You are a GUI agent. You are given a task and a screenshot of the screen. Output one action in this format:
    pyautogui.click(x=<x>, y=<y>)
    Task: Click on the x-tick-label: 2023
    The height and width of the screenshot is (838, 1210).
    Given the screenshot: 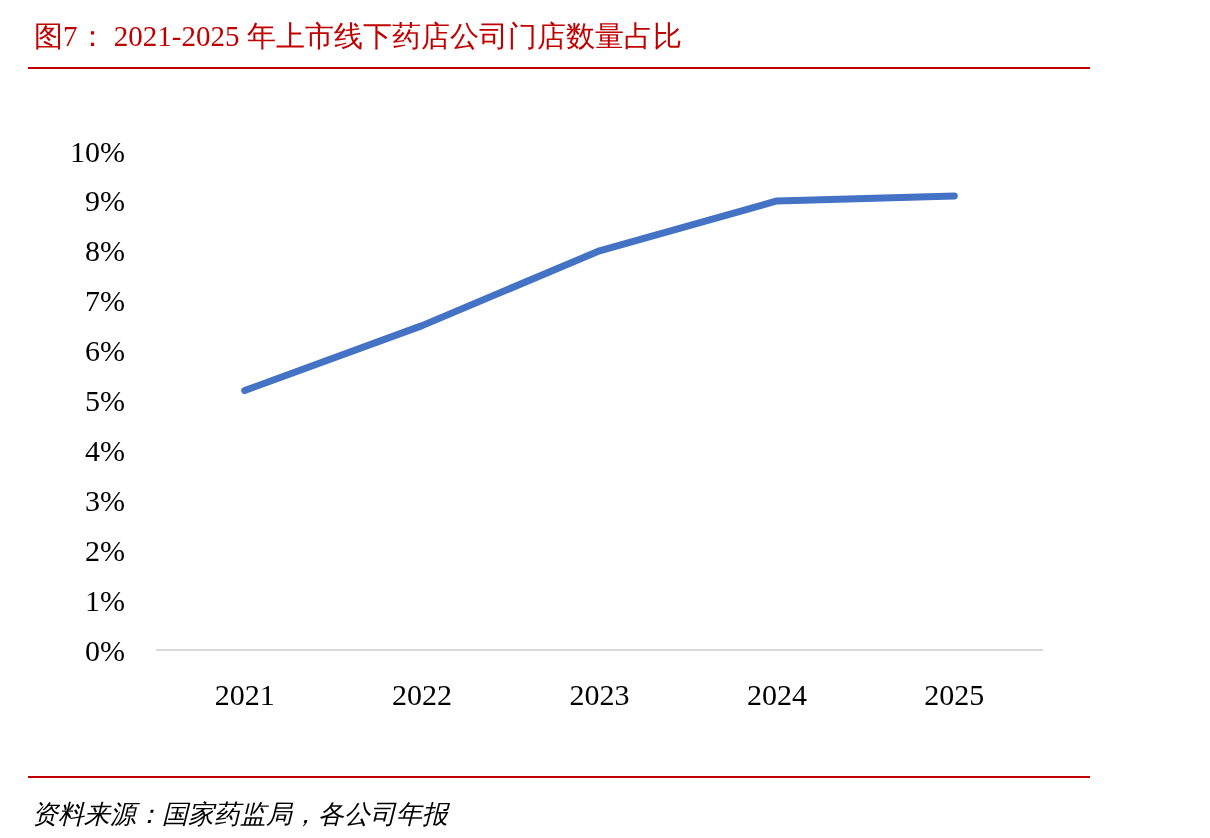 What is the action you would take?
    pyautogui.click(x=599, y=694)
    